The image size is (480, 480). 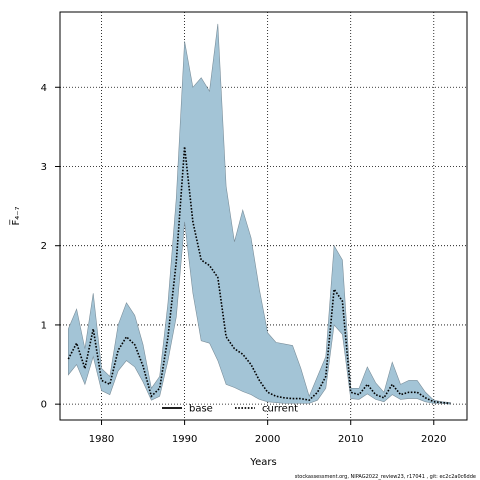 I want to click on legend: base current, so click(x=230, y=409).